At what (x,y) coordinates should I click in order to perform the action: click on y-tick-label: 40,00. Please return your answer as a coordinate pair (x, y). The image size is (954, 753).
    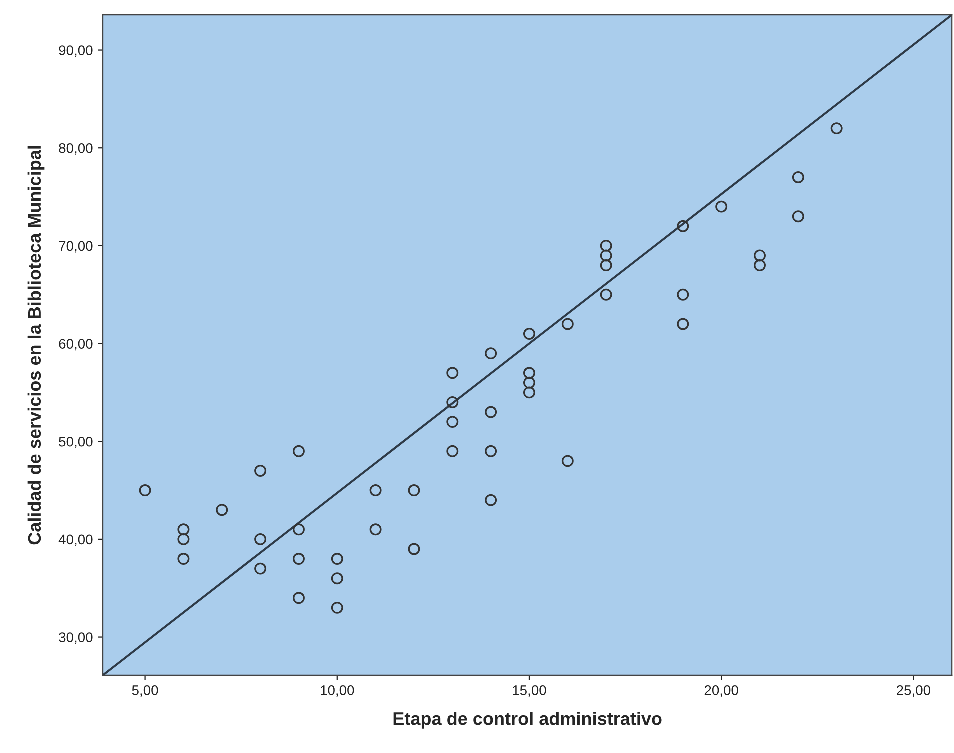
    Looking at the image, I should click on (75, 540).